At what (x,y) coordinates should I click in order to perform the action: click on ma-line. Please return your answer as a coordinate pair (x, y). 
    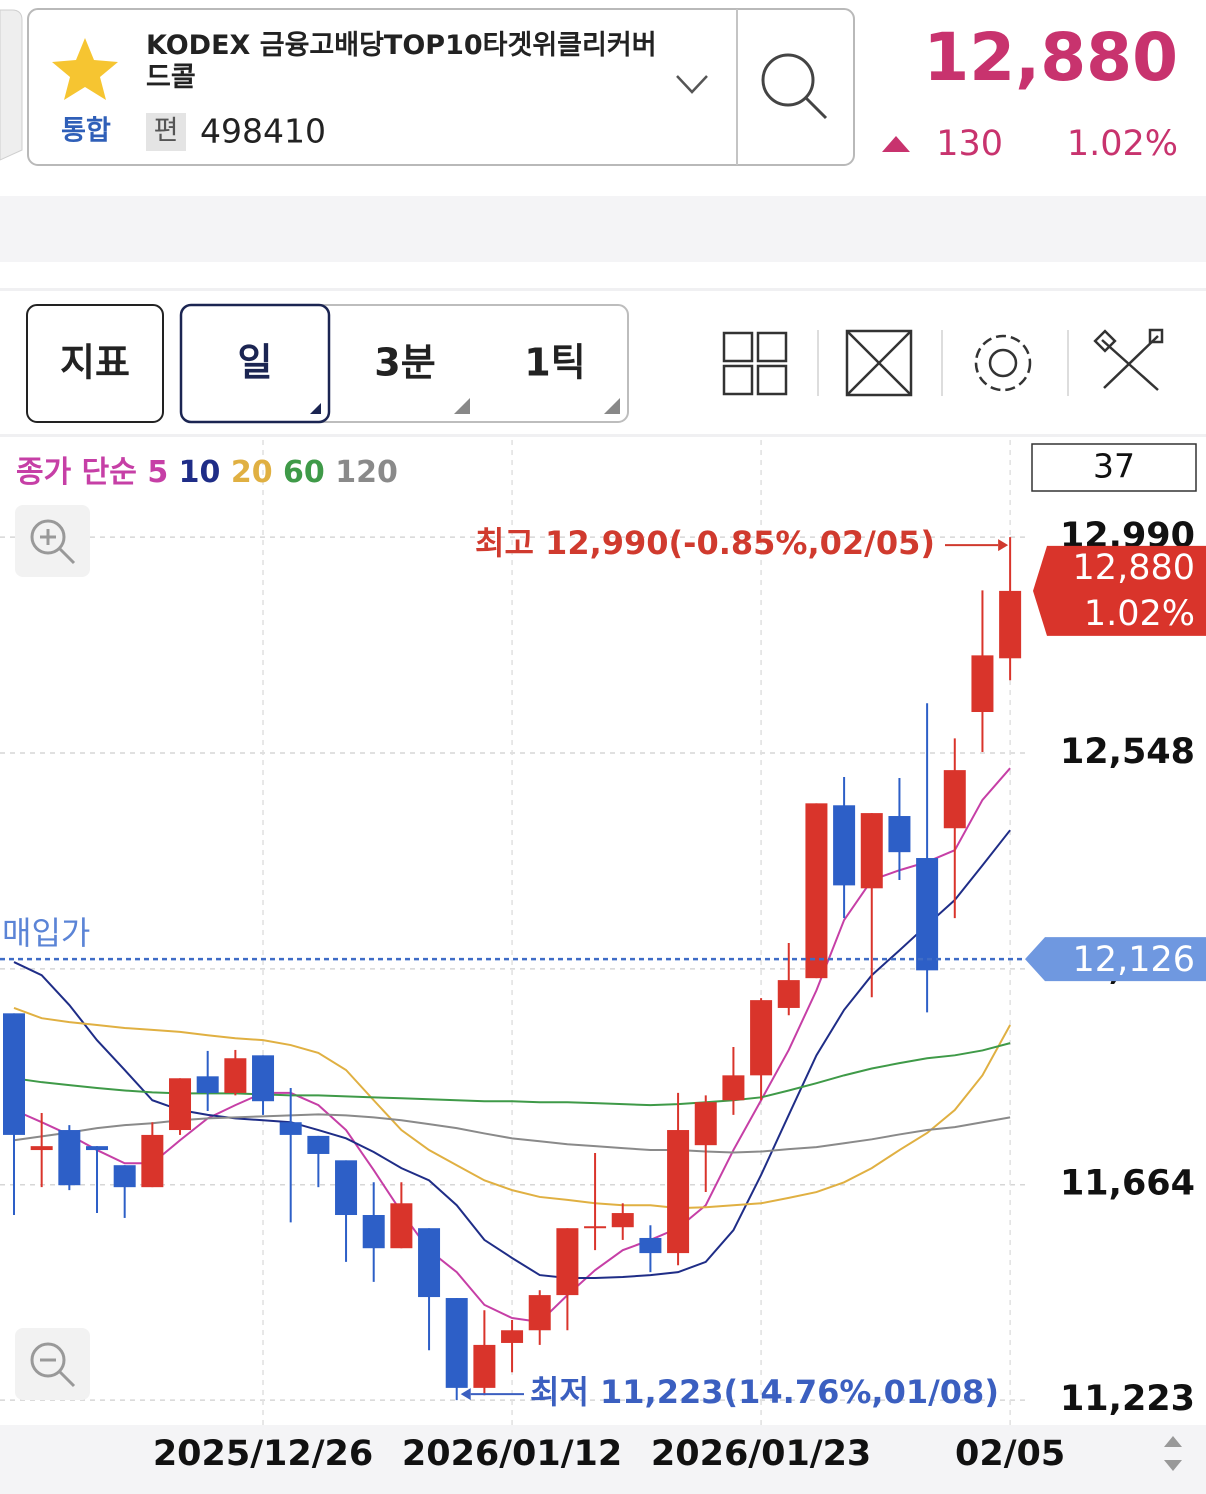
    Looking at the image, I should click on (512, 1108).